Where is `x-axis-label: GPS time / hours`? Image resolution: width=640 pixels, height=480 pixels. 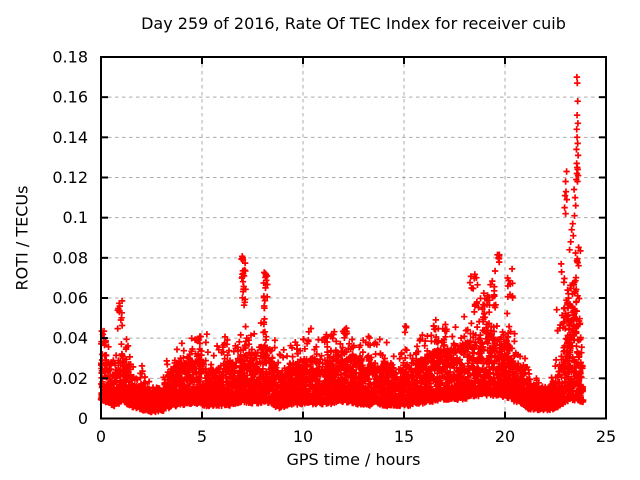
x-axis-label: GPS time / hours is located at coordinates (353, 459).